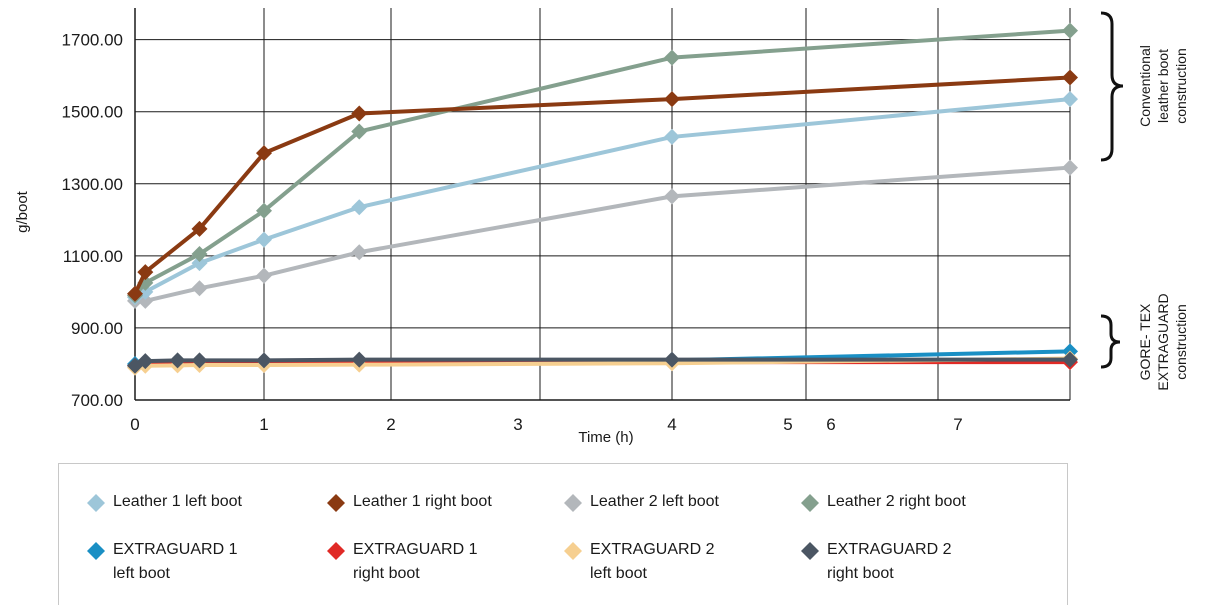 Image resolution: width=1208 pixels, height=605 pixels. Describe the element at coordinates (1145, 341) in the screenshot. I see `goretex-label-line1: GORE- TEX` at that location.